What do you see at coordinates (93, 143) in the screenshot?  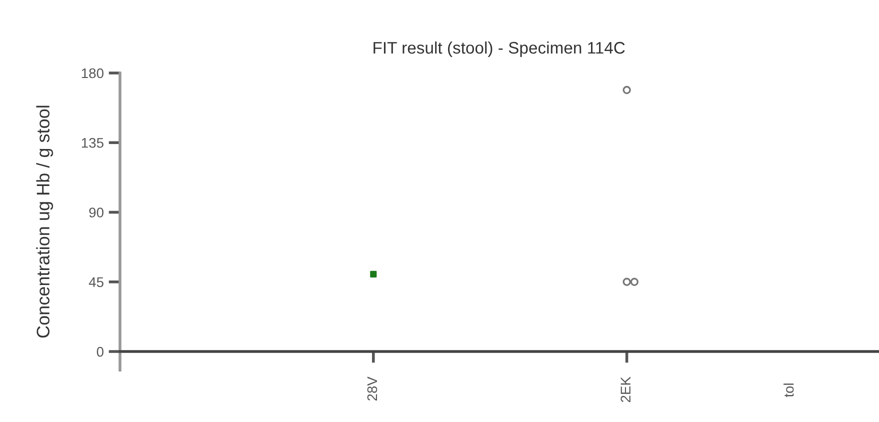 I see `y-tick-label: 135` at bounding box center [93, 143].